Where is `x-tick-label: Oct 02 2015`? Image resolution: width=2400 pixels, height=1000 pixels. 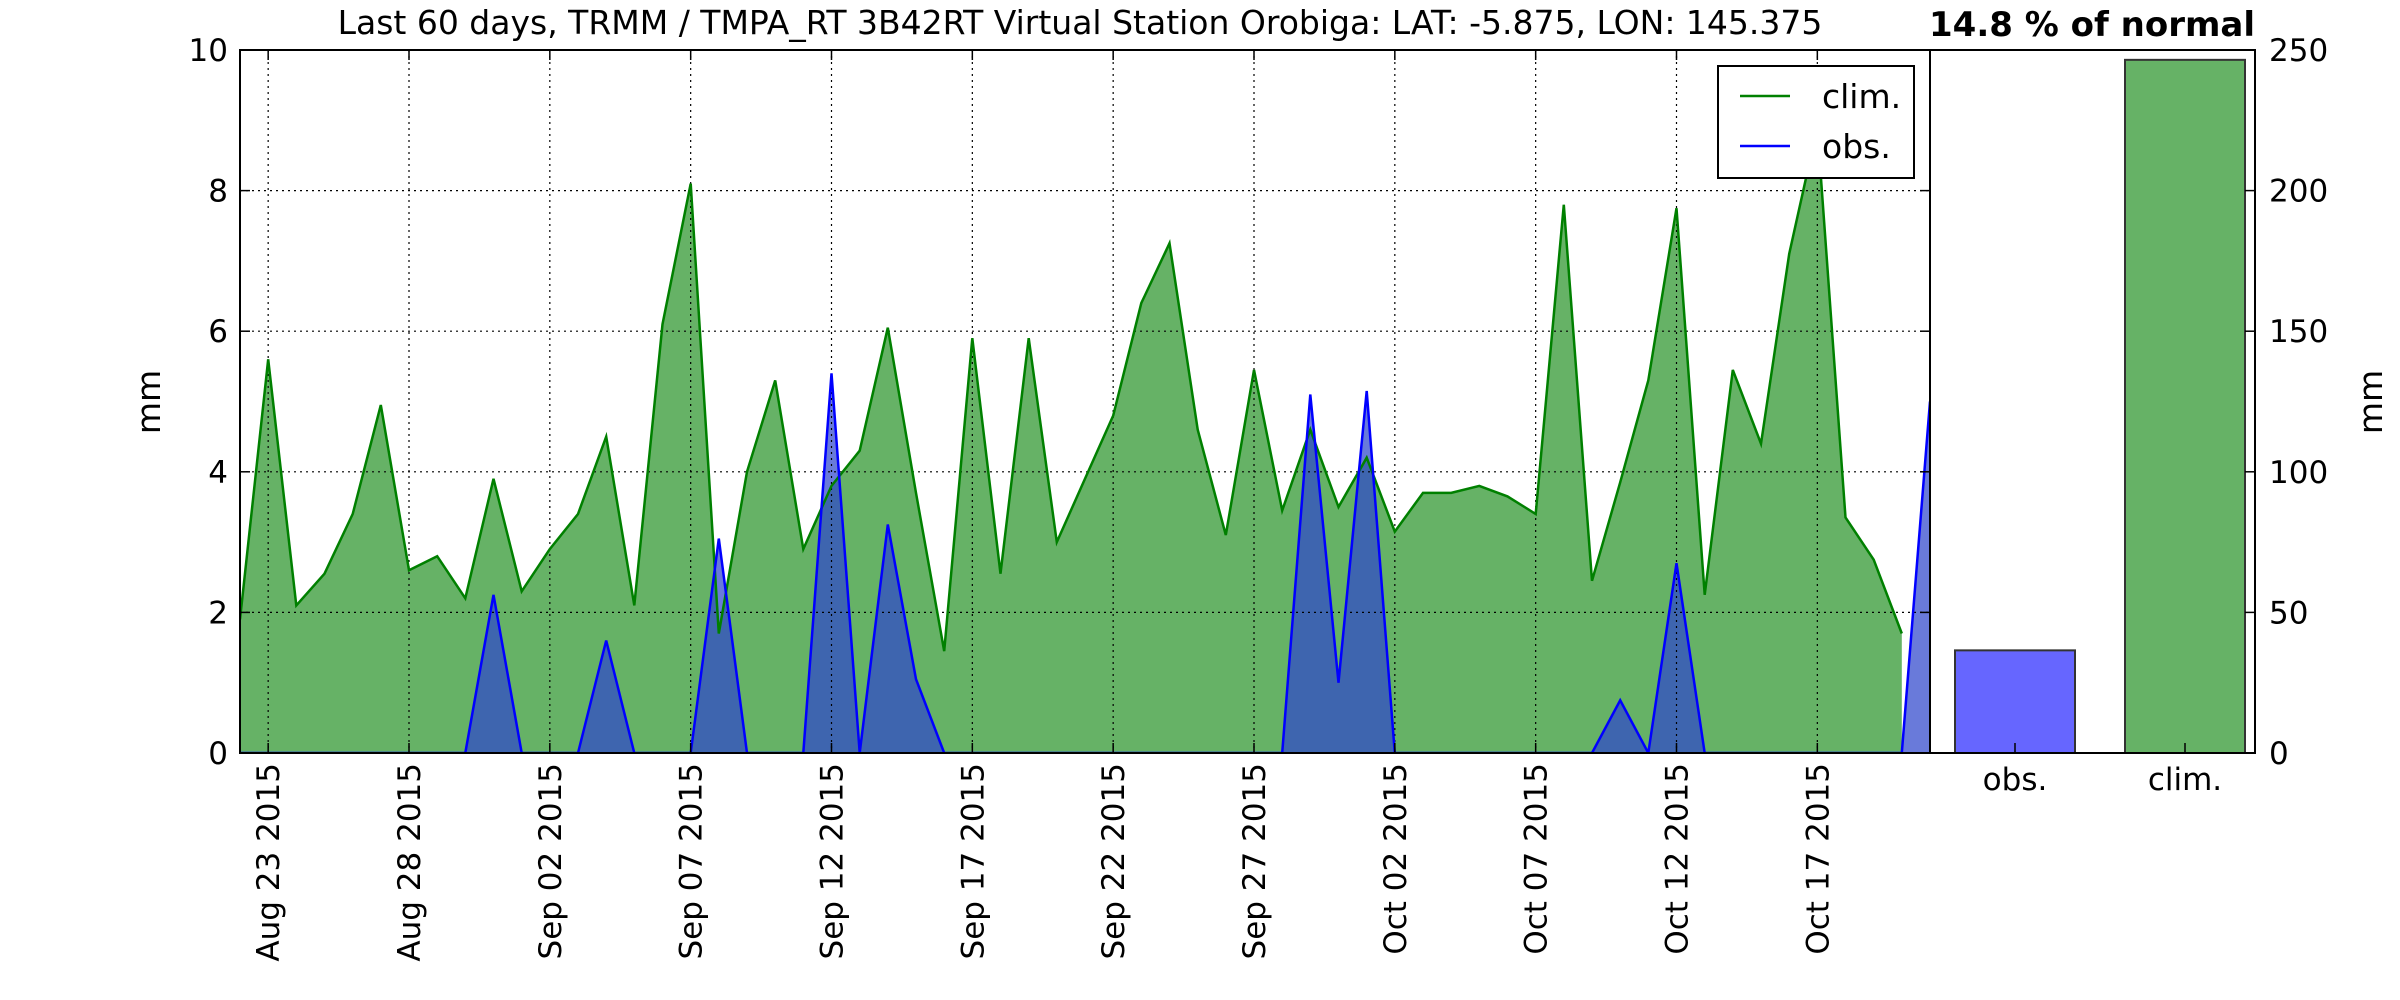
x-tick-label: Oct 02 2015 is located at coordinates (1396, 859).